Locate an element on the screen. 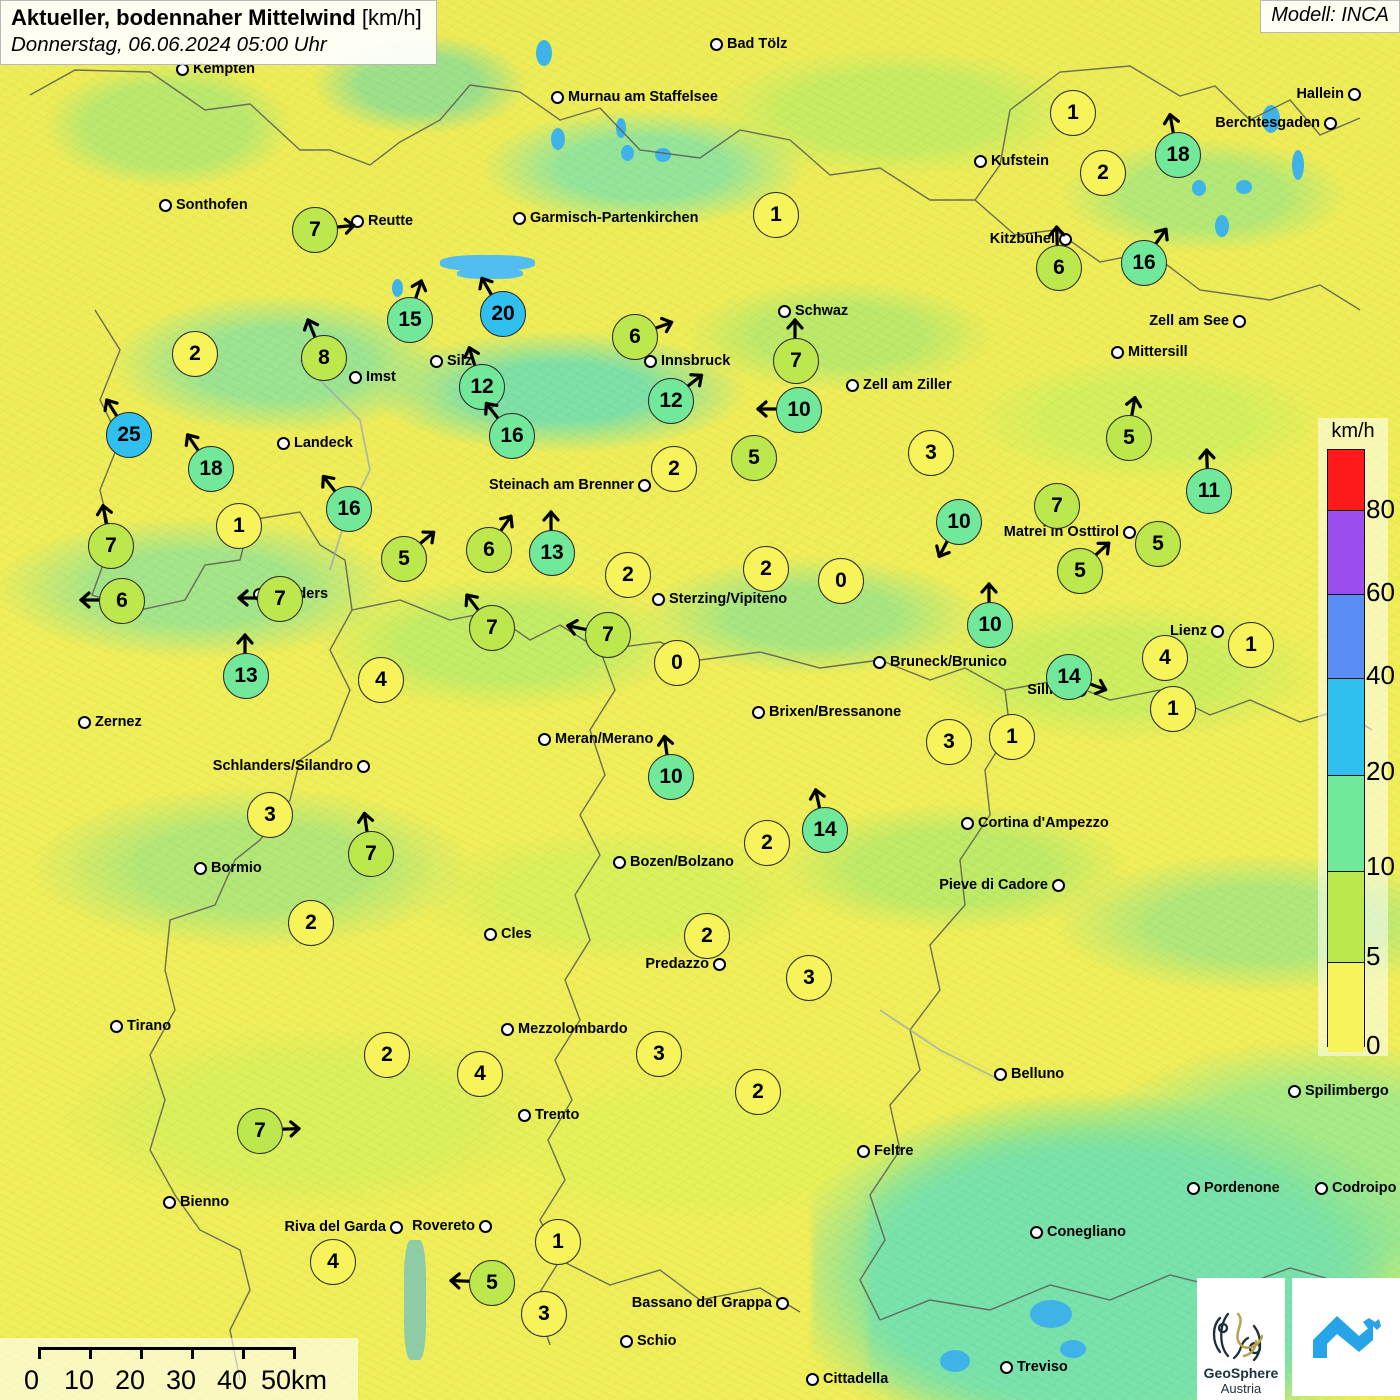 This screenshot has height=1400, width=1400. wind-station: 15 is located at coordinates (410, 311).